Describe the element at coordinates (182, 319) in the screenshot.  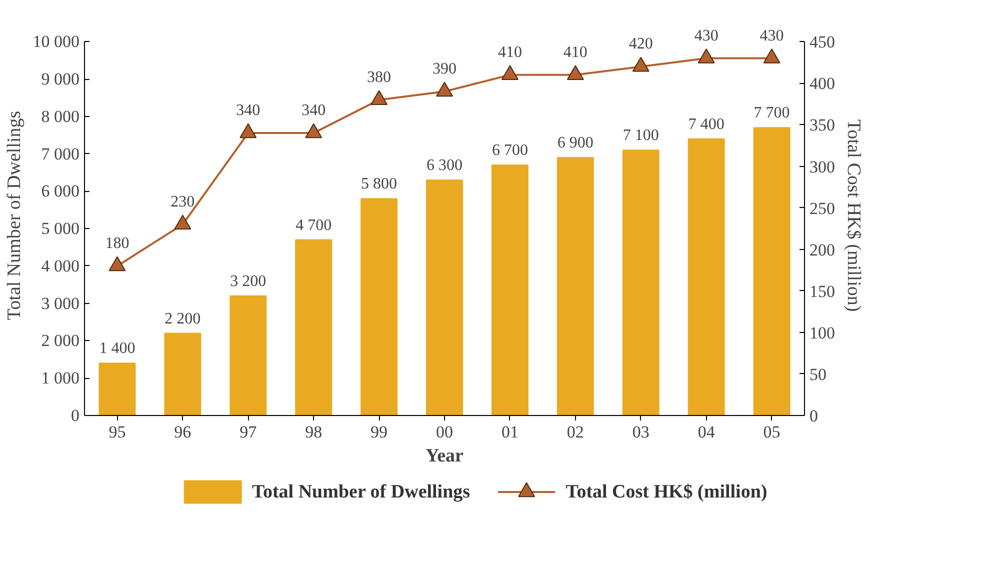
I see `data-label: 2 200` at that location.